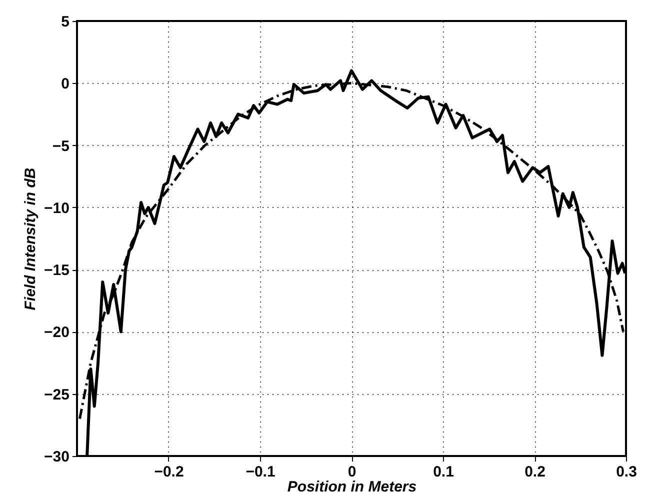  Describe the element at coordinates (65, 22) in the screenshot. I see `y-tick-label: 5` at that location.